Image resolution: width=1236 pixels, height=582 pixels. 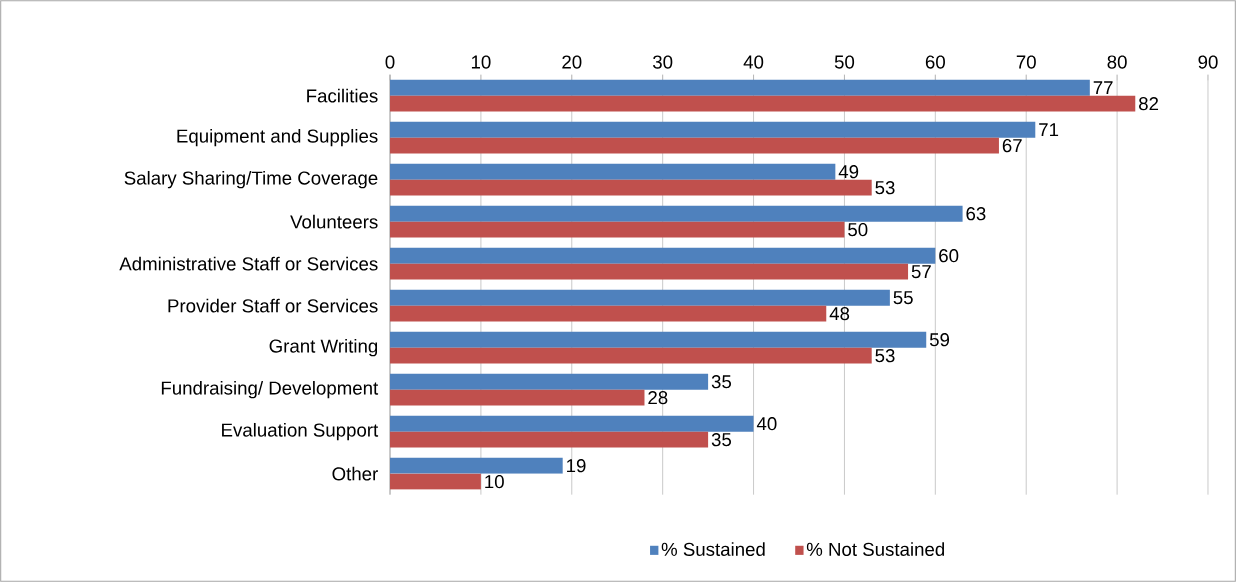 What do you see at coordinates (1208, 62) in the screenshot?
I see `x-tick-label: 90` at bounding box center [1208, 62].